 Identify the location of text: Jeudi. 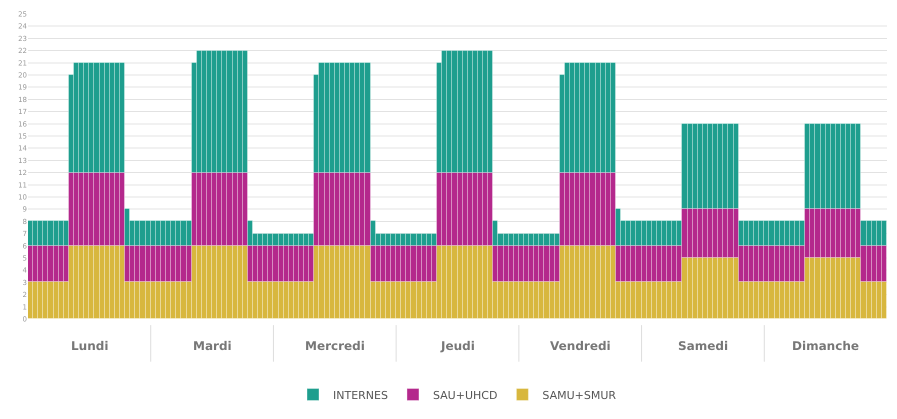
(457, 346).